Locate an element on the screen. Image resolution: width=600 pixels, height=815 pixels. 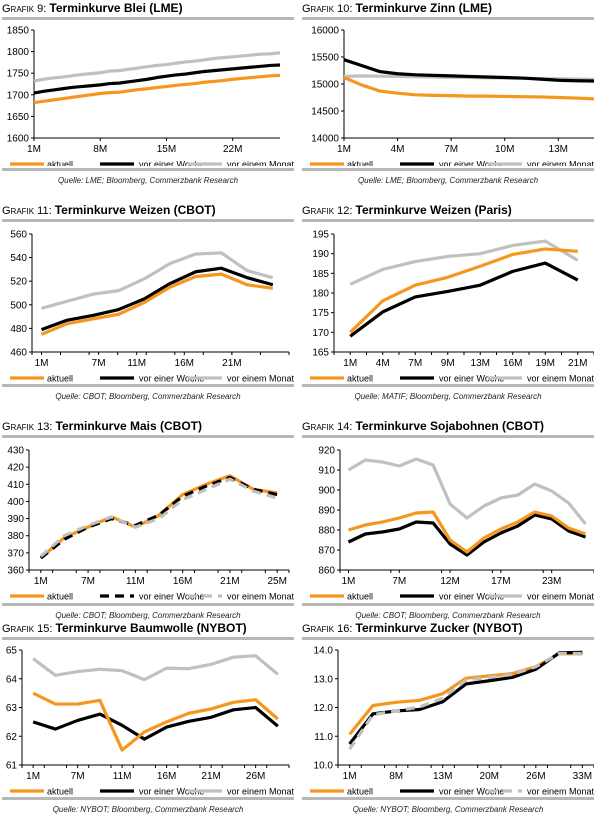
y-tick-label: 175 is located at coordinates (320, 313).